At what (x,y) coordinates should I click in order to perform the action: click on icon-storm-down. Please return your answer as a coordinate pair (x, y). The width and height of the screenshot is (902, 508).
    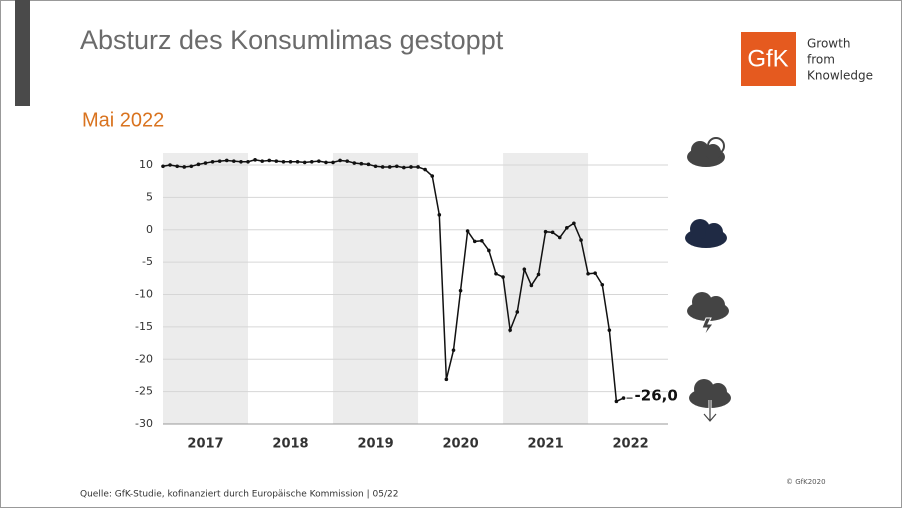
    Looking at the image, I should click on (710, 401).